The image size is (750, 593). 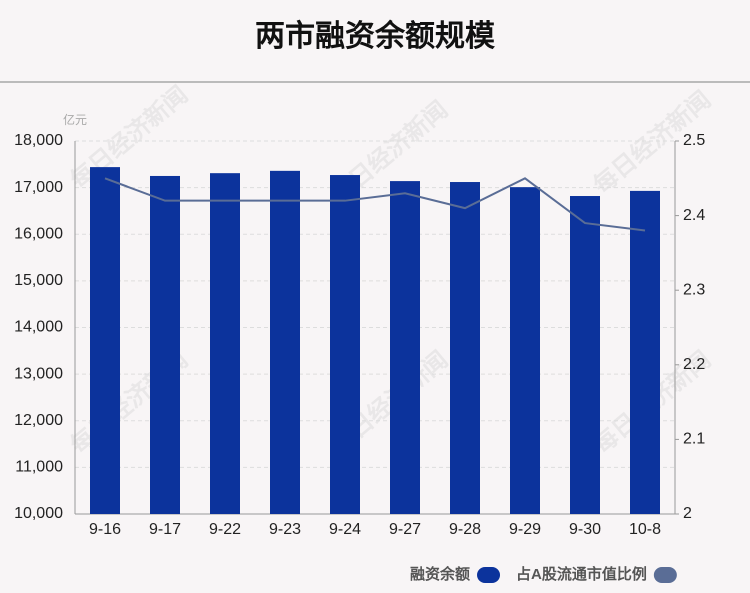 What do you see at coordinates (39, 467) in the screenshot?
I see `y-tick-label: 11,000` at bounding box center [39, 467].